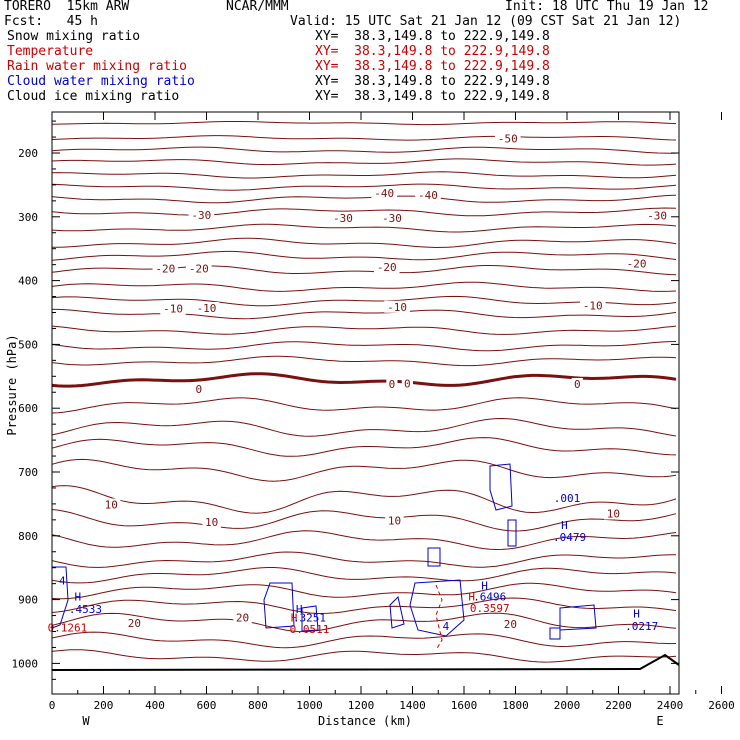  What do you see at coordinates (515, 705) in the screenshot?
I see `x-tick-label: 1800` at bounding box center [515, 705].